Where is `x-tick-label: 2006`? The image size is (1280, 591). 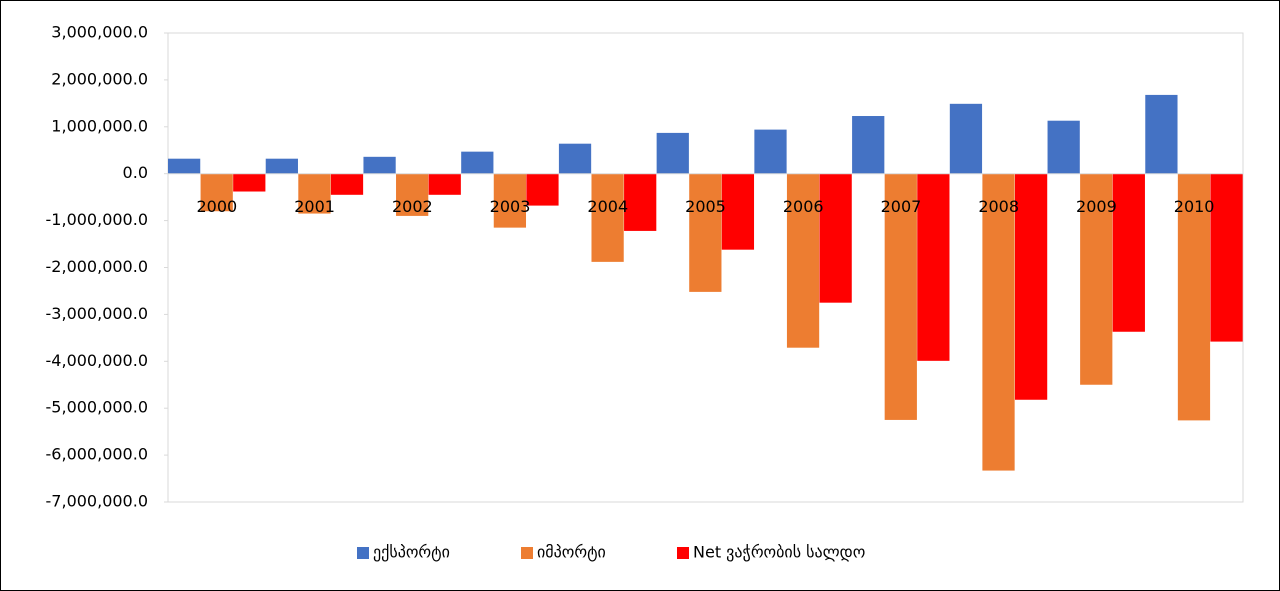 x-tick-label: 2006 is located at coordinates (803, 206).